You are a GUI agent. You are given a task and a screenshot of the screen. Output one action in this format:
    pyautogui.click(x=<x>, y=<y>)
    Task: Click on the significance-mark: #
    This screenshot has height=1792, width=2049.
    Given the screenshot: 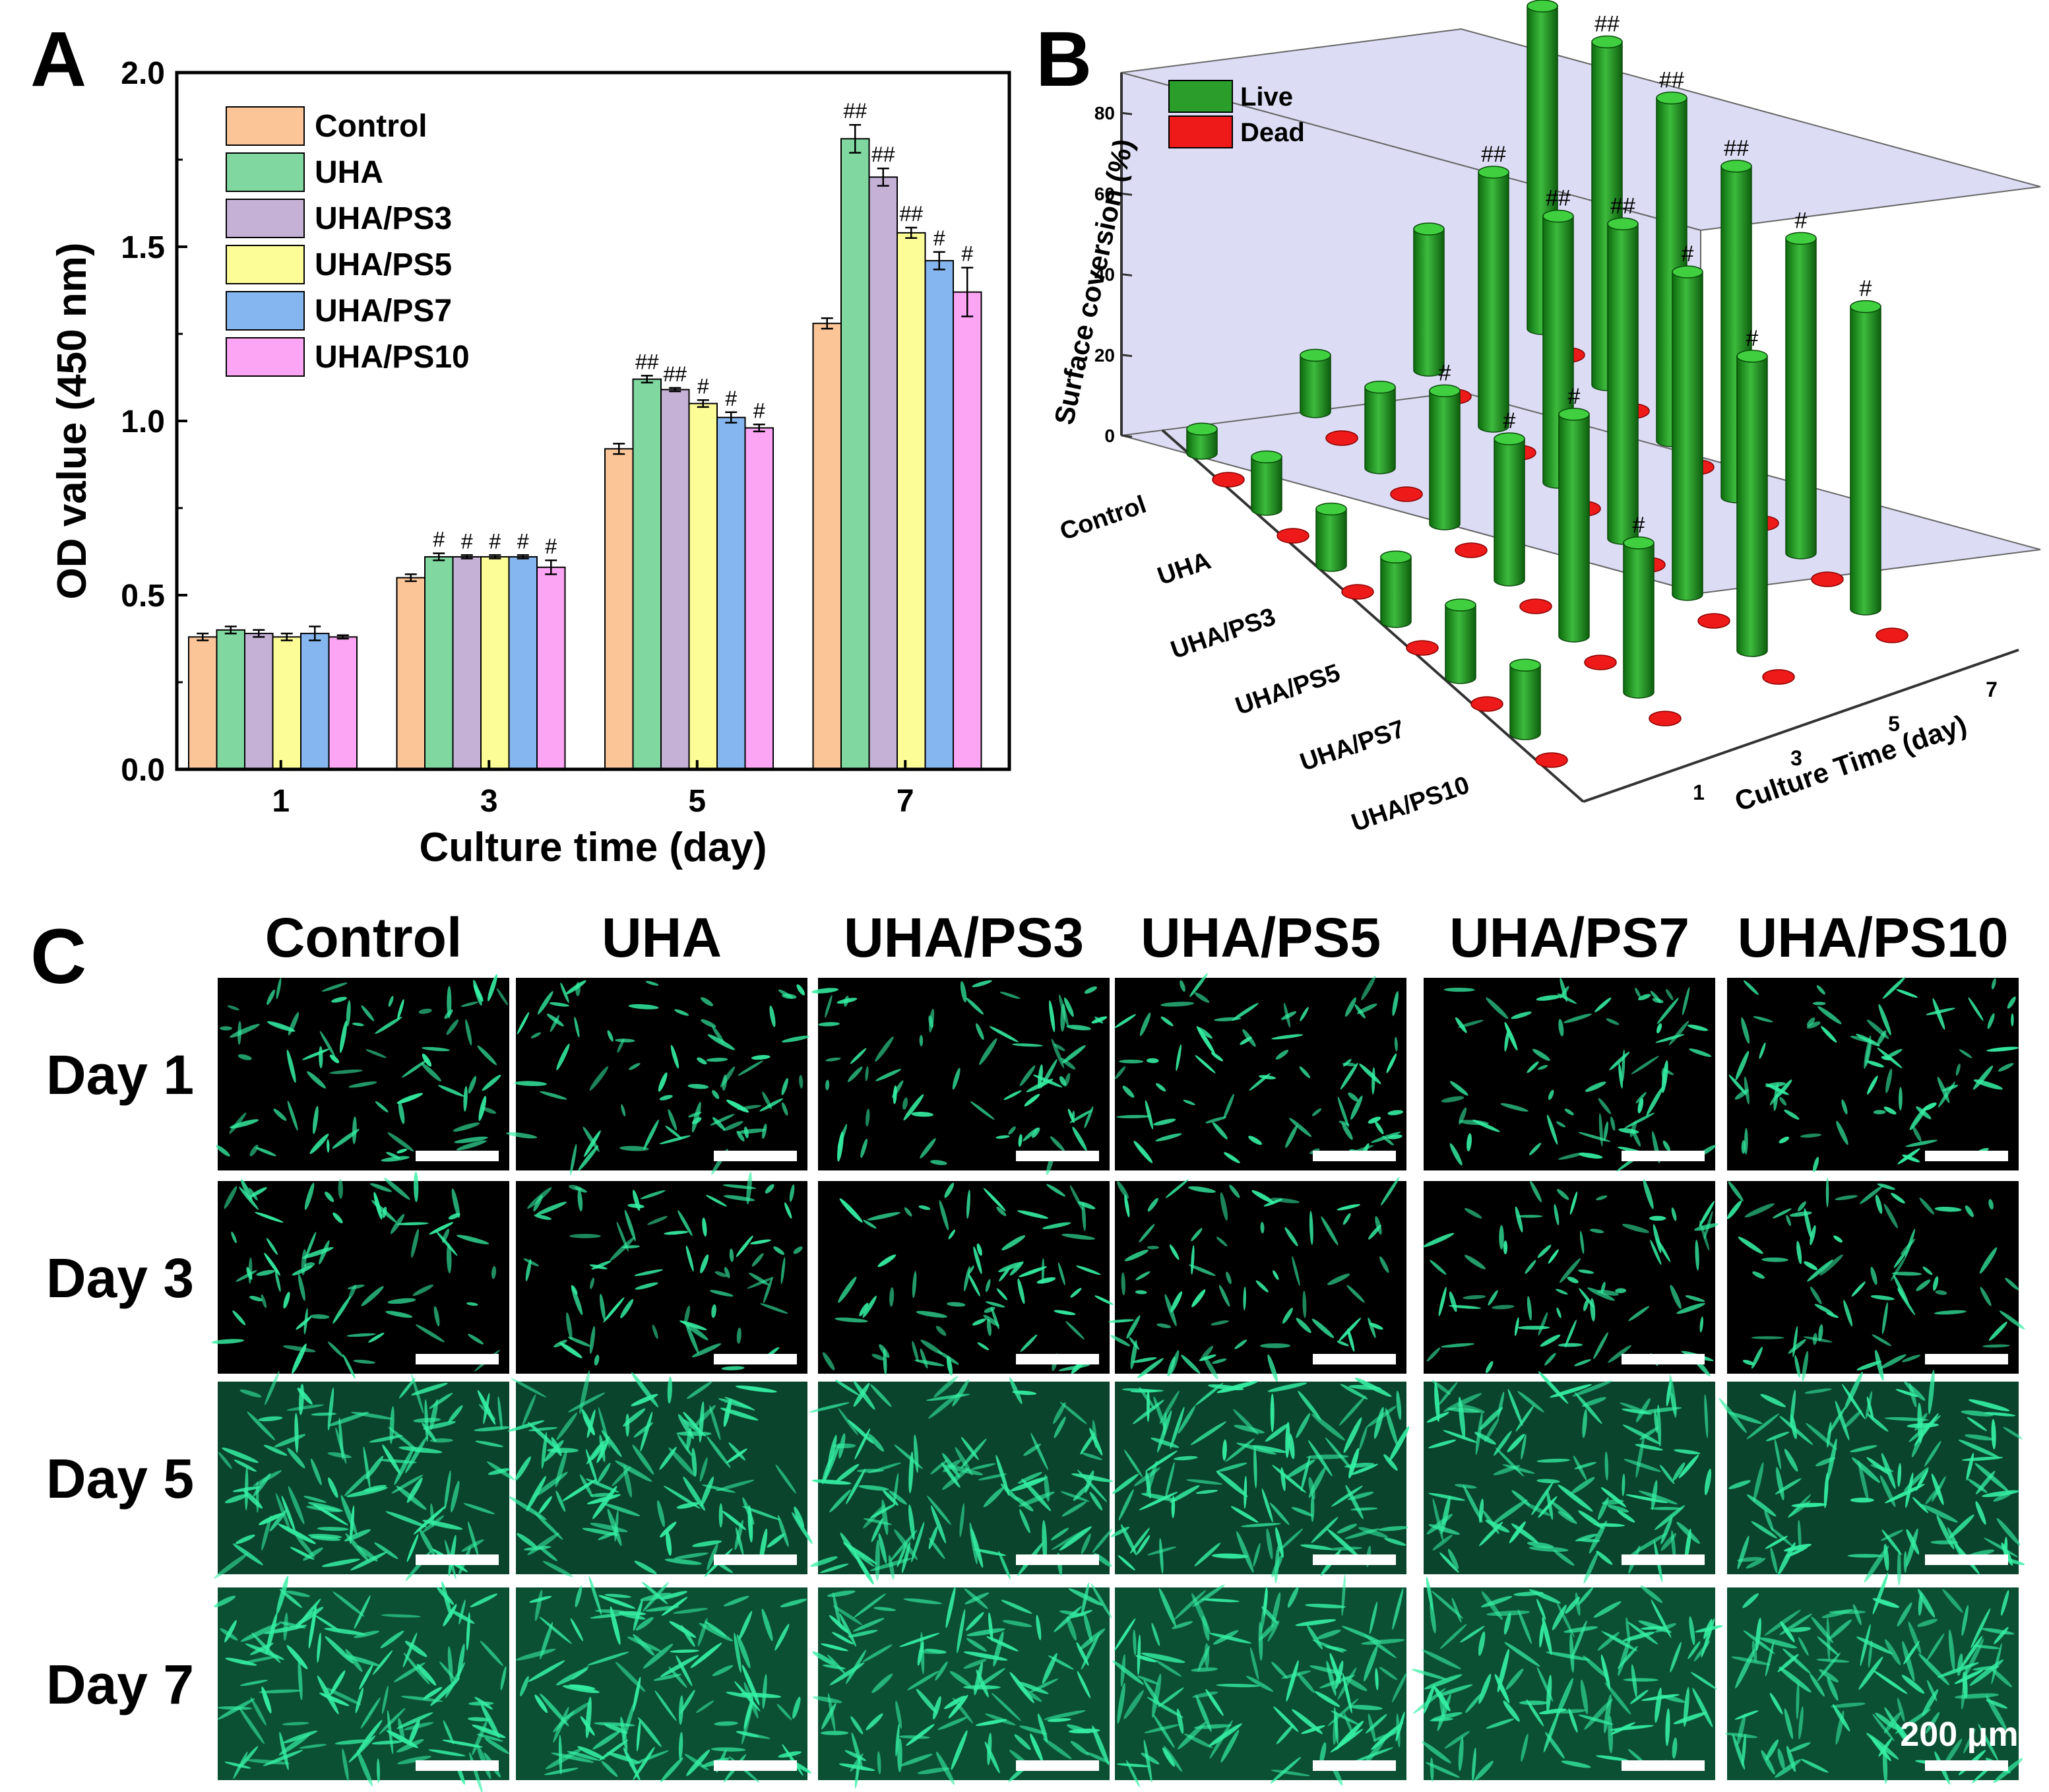 What is the action you would take?
    pyautogui.click(x=467, y=541)
    